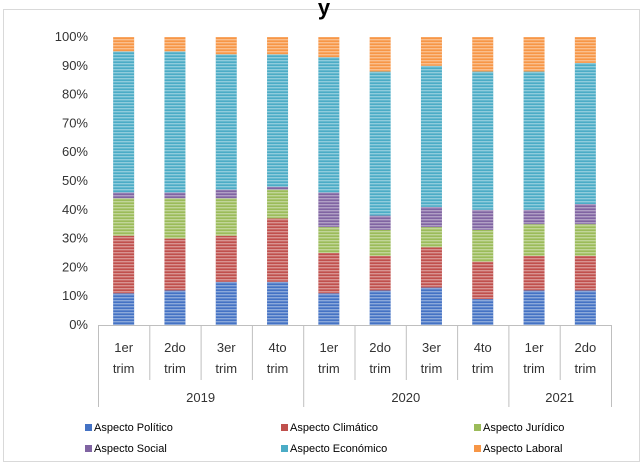  What do you see at coordinates (278, 347) in the screenshot?
I see `x-category-label: 4to` at bounding box center [278, 347].